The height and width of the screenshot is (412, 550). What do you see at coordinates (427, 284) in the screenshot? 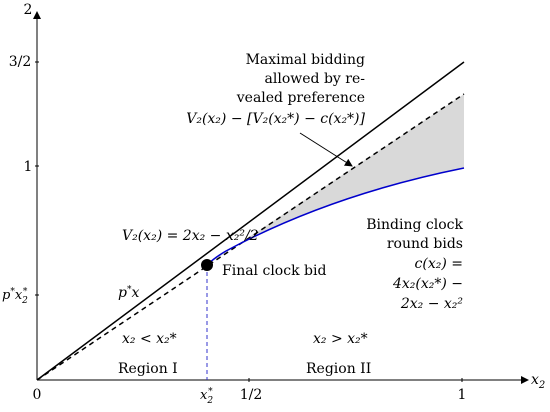
I see `binding-clock-formula-2: 4x₂(x₂*) −` at bounding box center [427, 284].